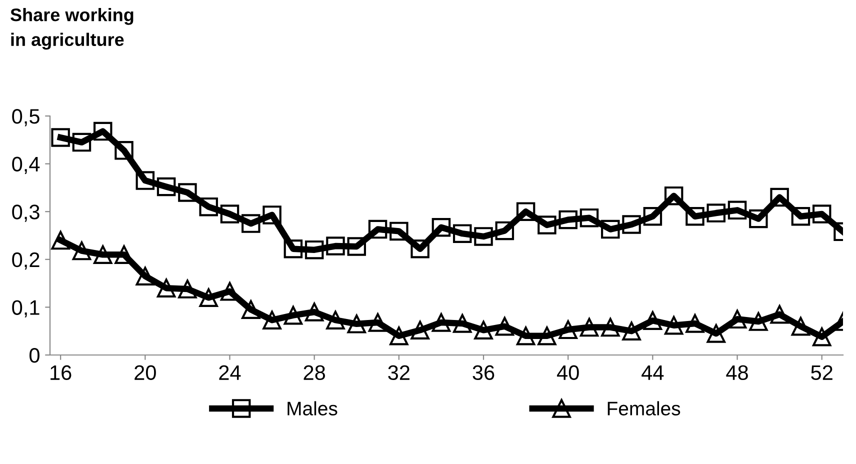  Describe the element at coordinates (35, 355) in the screenshot. I see `y-tick-label: 0` at that location.